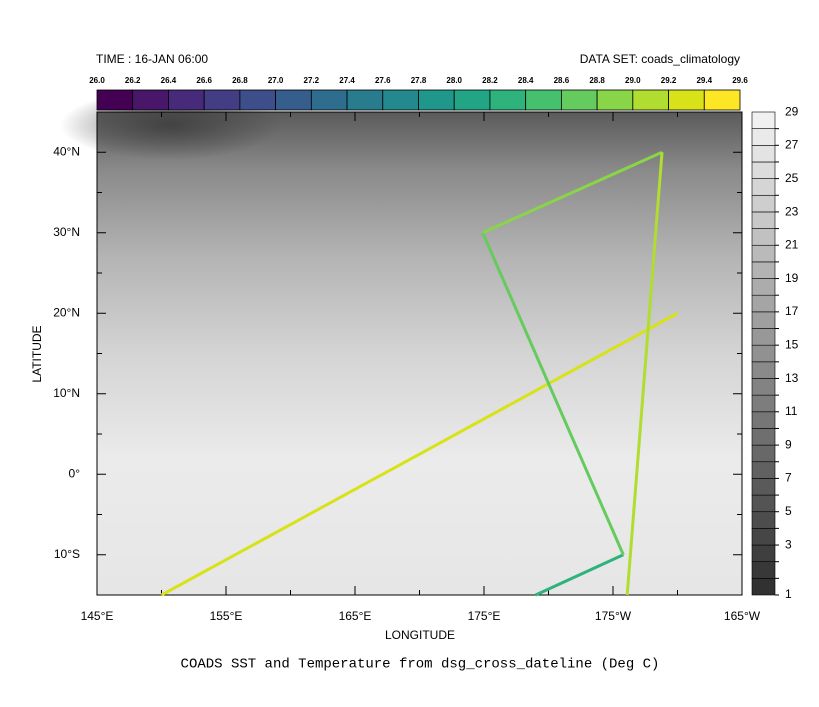 This screenshot has height=707, width=819. Describe the element at coordinates (66, 312) in the screenshot. I see `y-tick-label: 20°N` at that location.